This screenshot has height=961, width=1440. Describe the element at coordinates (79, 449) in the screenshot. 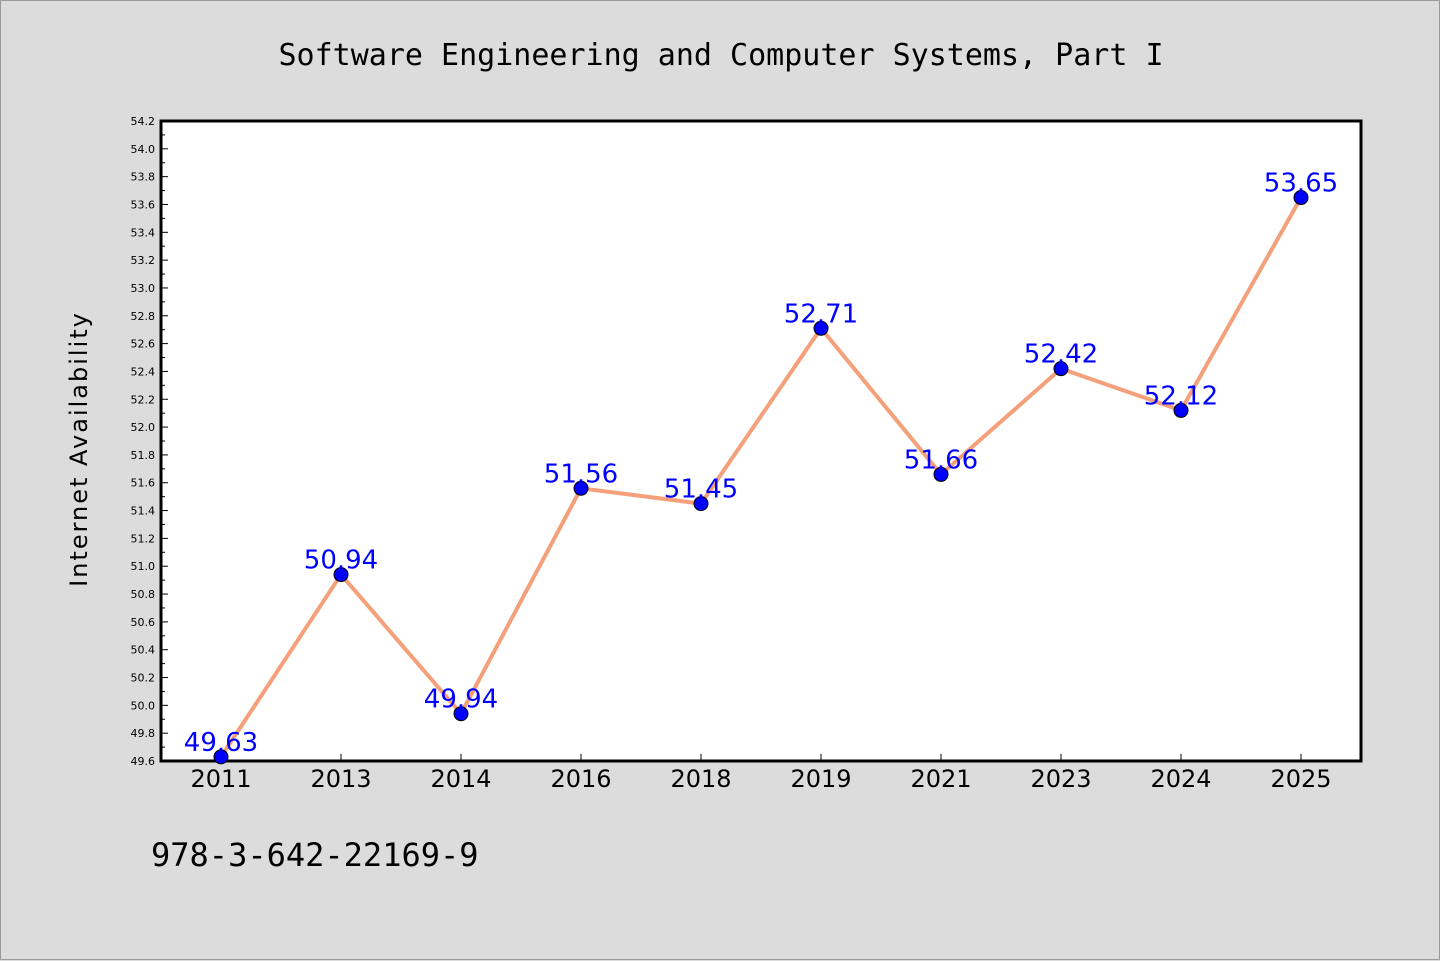

I see `y-axis-label: Internet Availability` at that location.